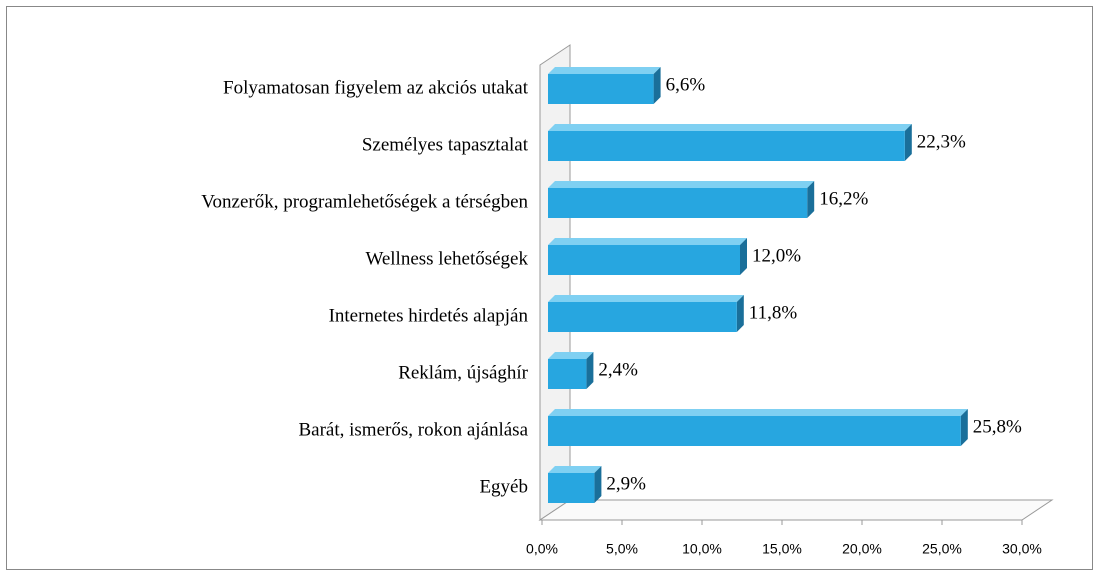 The width and height of the screenshot is (1099, 576). What do you see at coordinates (796, 510) in the screenshot?
I see `floor` at bounding box center [796, 510].